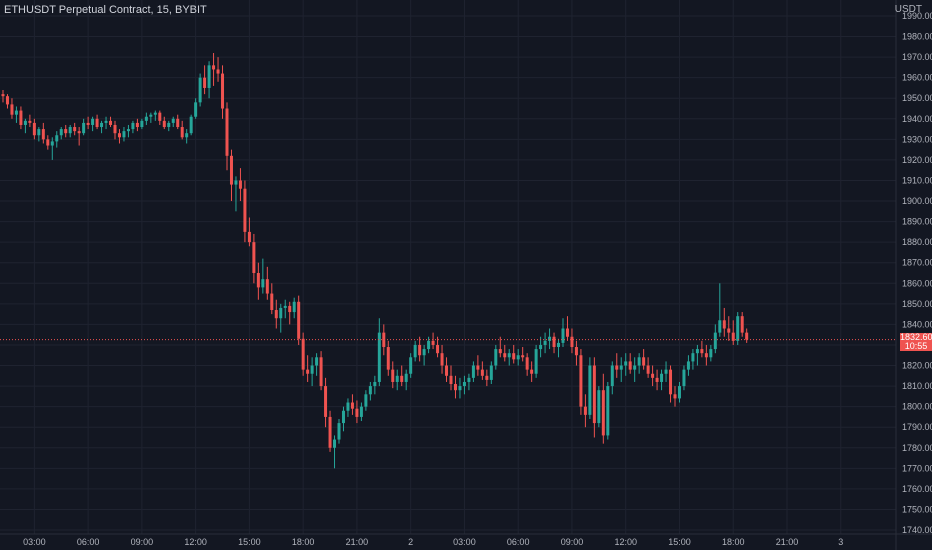 This screenshot has height=550, width=932. Describe the element at coordinates (518, 542) in the screenshot. I see `time-tick-label: 06:00` at that location.